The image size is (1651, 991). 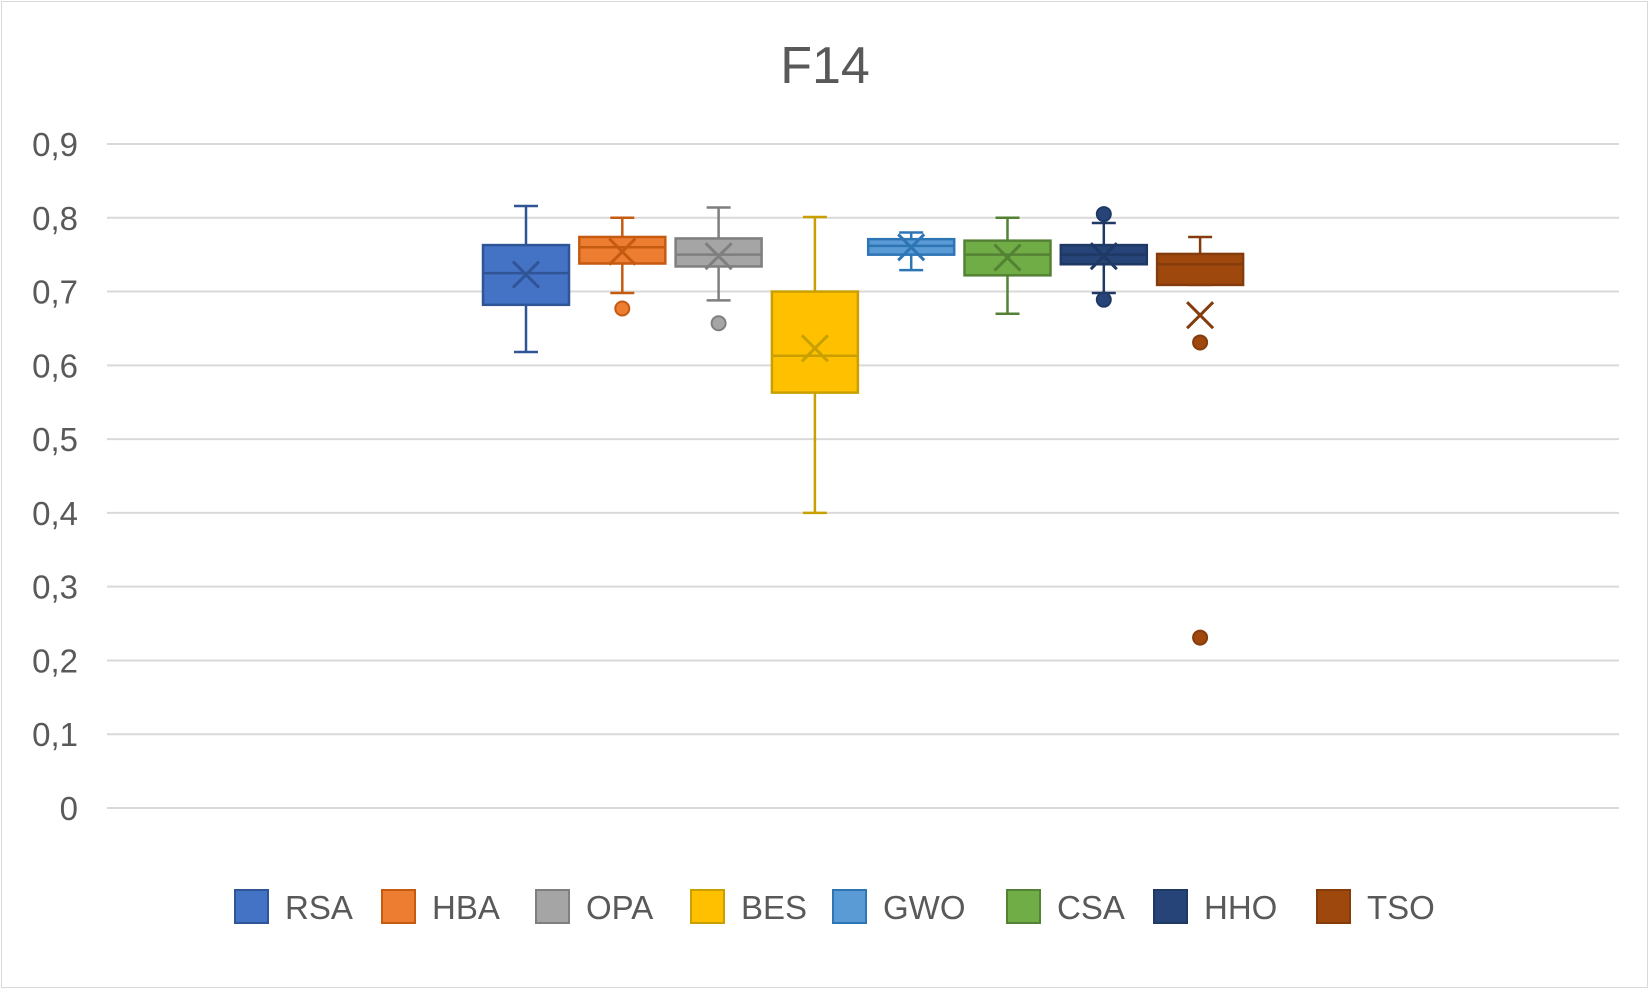 I want to click on box-hho, so click(x=1104, y=257).